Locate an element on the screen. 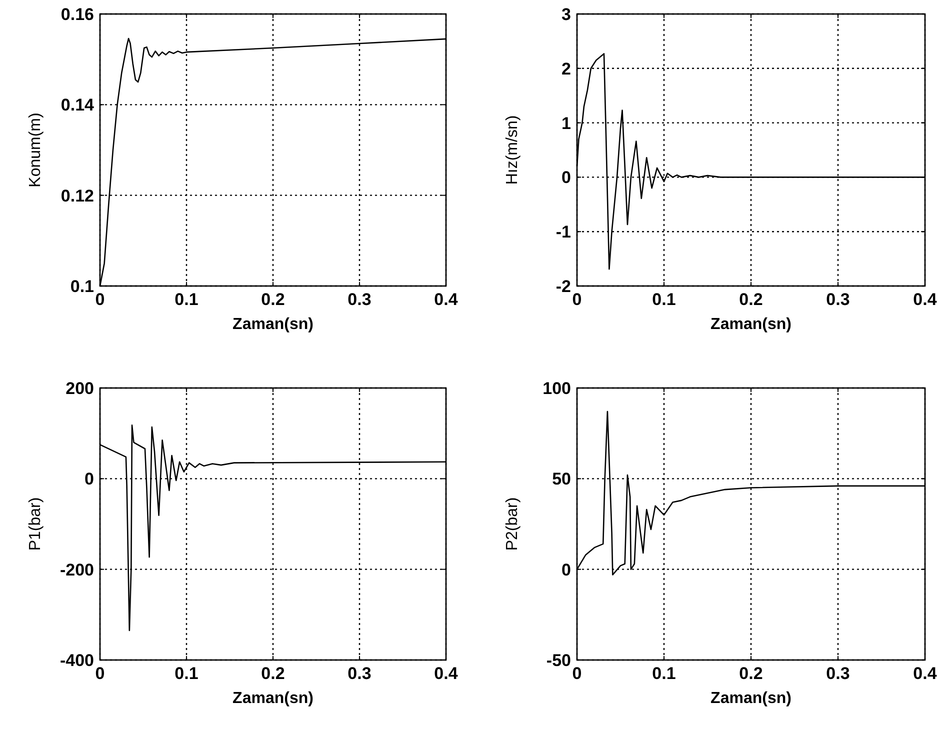 Image resolution: width=945 pixels, height=729 pixels. y-tick-label: 0.12 is located at coordinates (77, 196).